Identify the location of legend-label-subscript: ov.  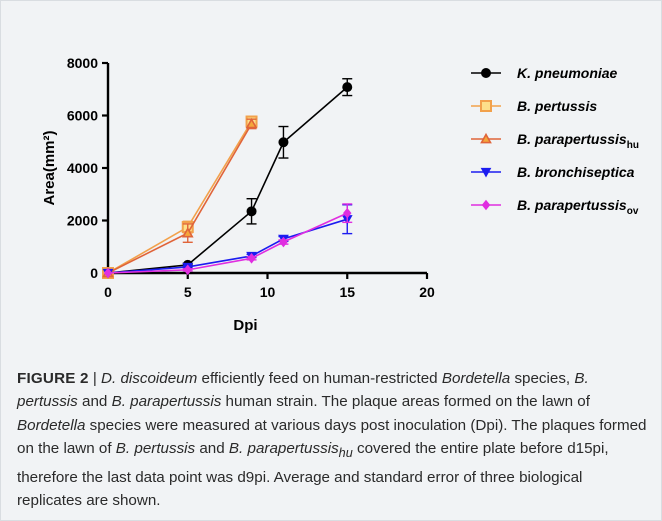
(633, 211).